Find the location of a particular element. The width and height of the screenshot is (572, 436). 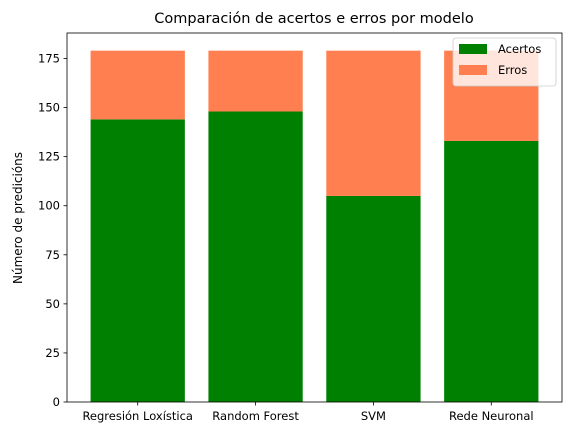

y-axis-ticks: 0 25 50 75 100 125 150 175 is located at coordinates (52, 230).